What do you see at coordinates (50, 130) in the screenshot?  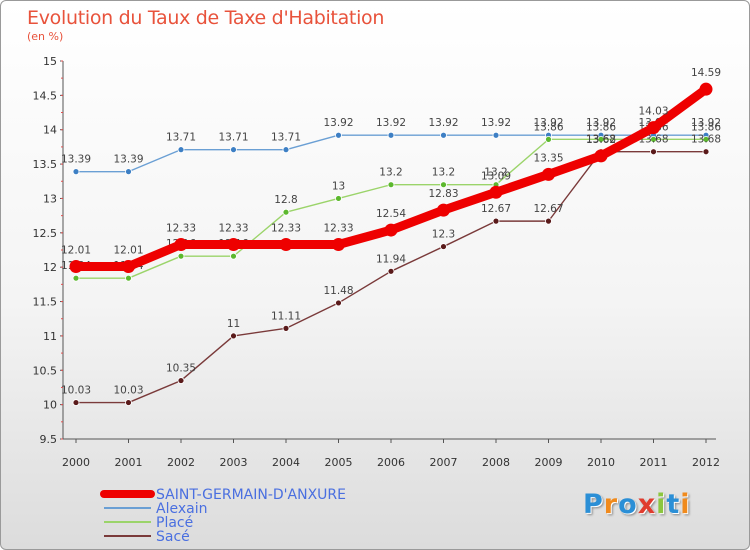 I see `y-tick-label: 14` at bounding box center [50, 130].